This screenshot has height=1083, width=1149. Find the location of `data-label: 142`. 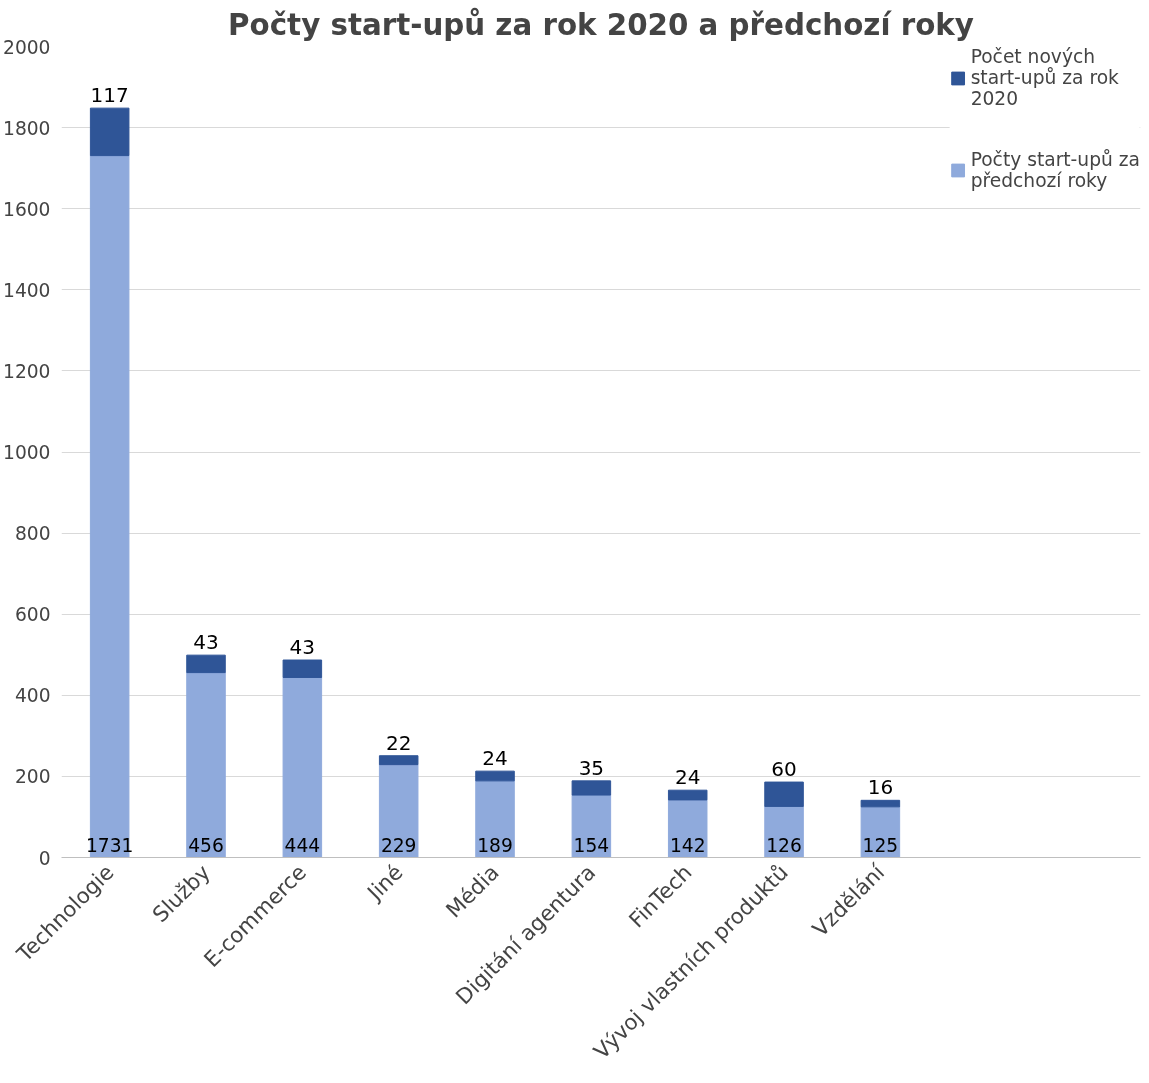

data-label: 142 is located at coordinates (687, 845).